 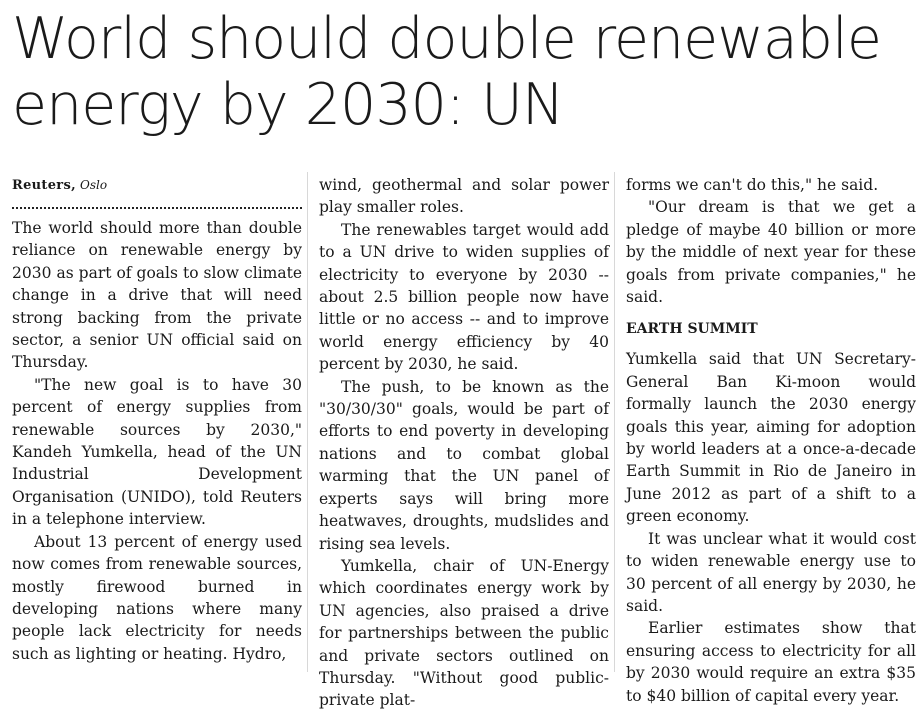 What do you see at coordinates (447, 39) in the screenshot?
I see `headline-line-1: World should double renewable` at bounding box center [447, 39].